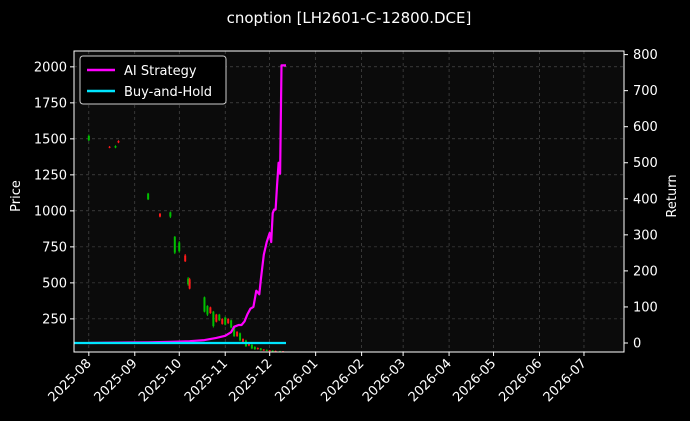  What do you see at coordinates (384, 380) in the screenshot?
I see `x-tick-label: 2026-03` at bounding box center [384, 380].